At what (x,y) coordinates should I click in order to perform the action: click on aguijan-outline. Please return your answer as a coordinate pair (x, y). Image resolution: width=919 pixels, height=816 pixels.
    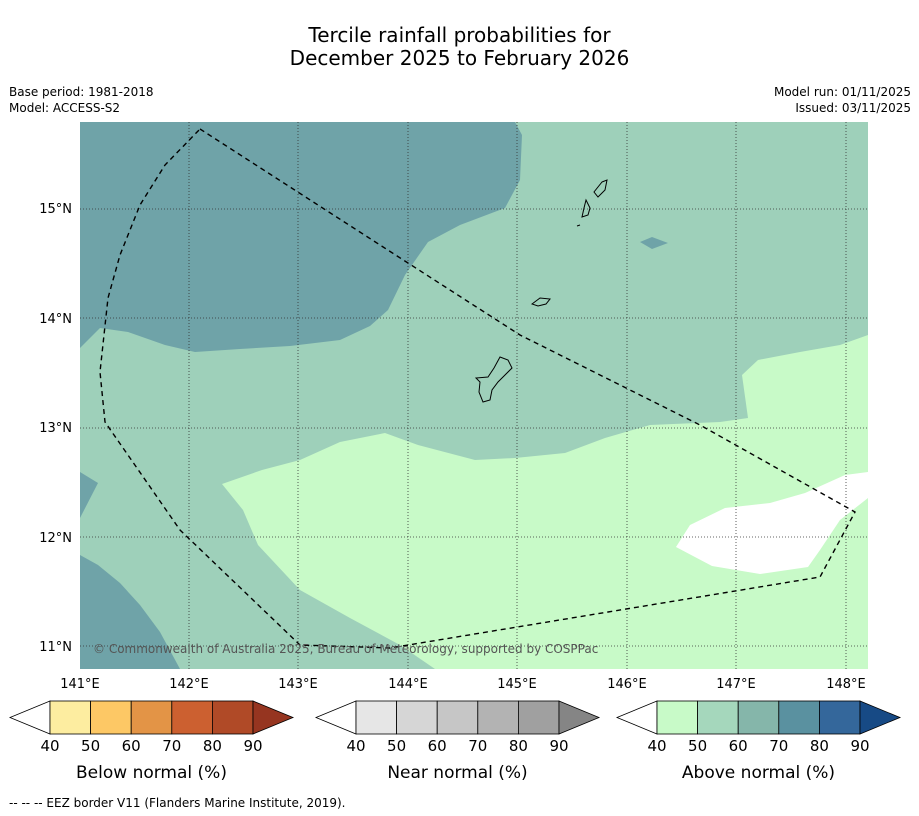
    Looking at the image, I should click on (578, 225).